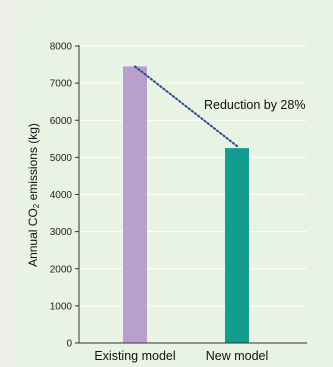  Describe the element at coordinates (33, 237) in the screenshot. I see `y-axis-label-main: Annual CO` at that location.